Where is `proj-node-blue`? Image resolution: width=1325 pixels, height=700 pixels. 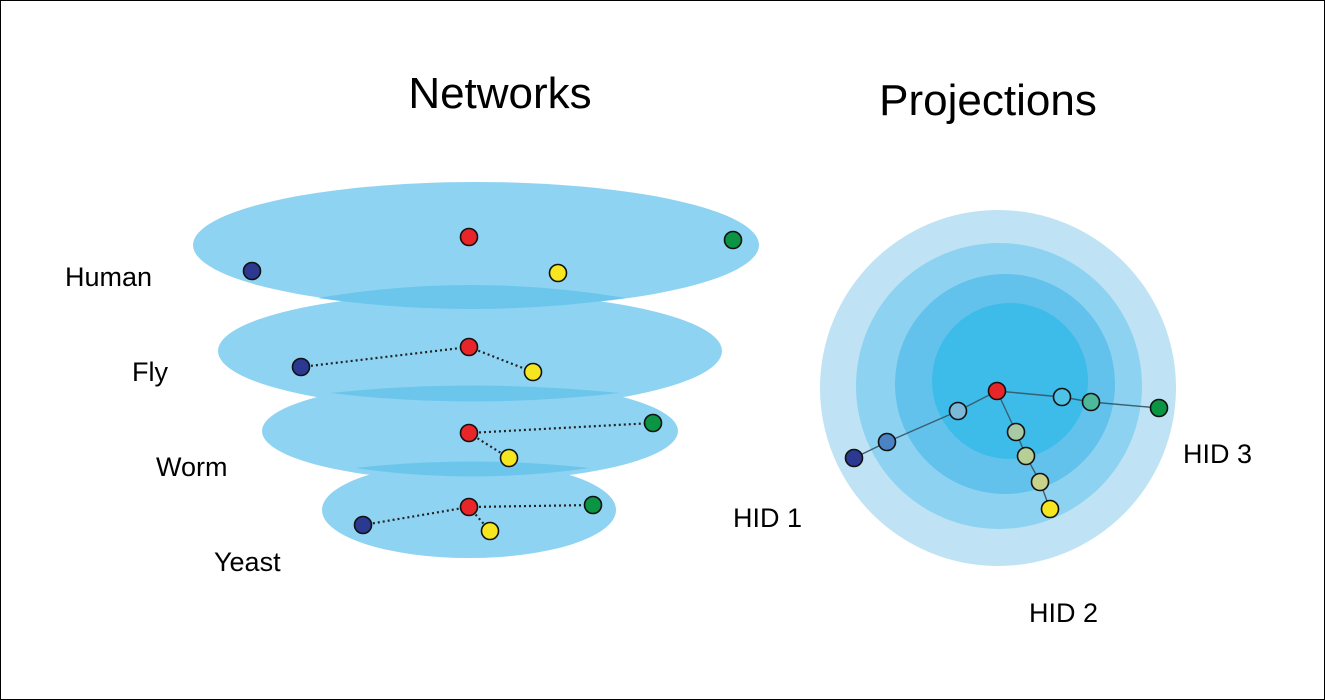 proj-node-blue is located at coordinates (854, 458).